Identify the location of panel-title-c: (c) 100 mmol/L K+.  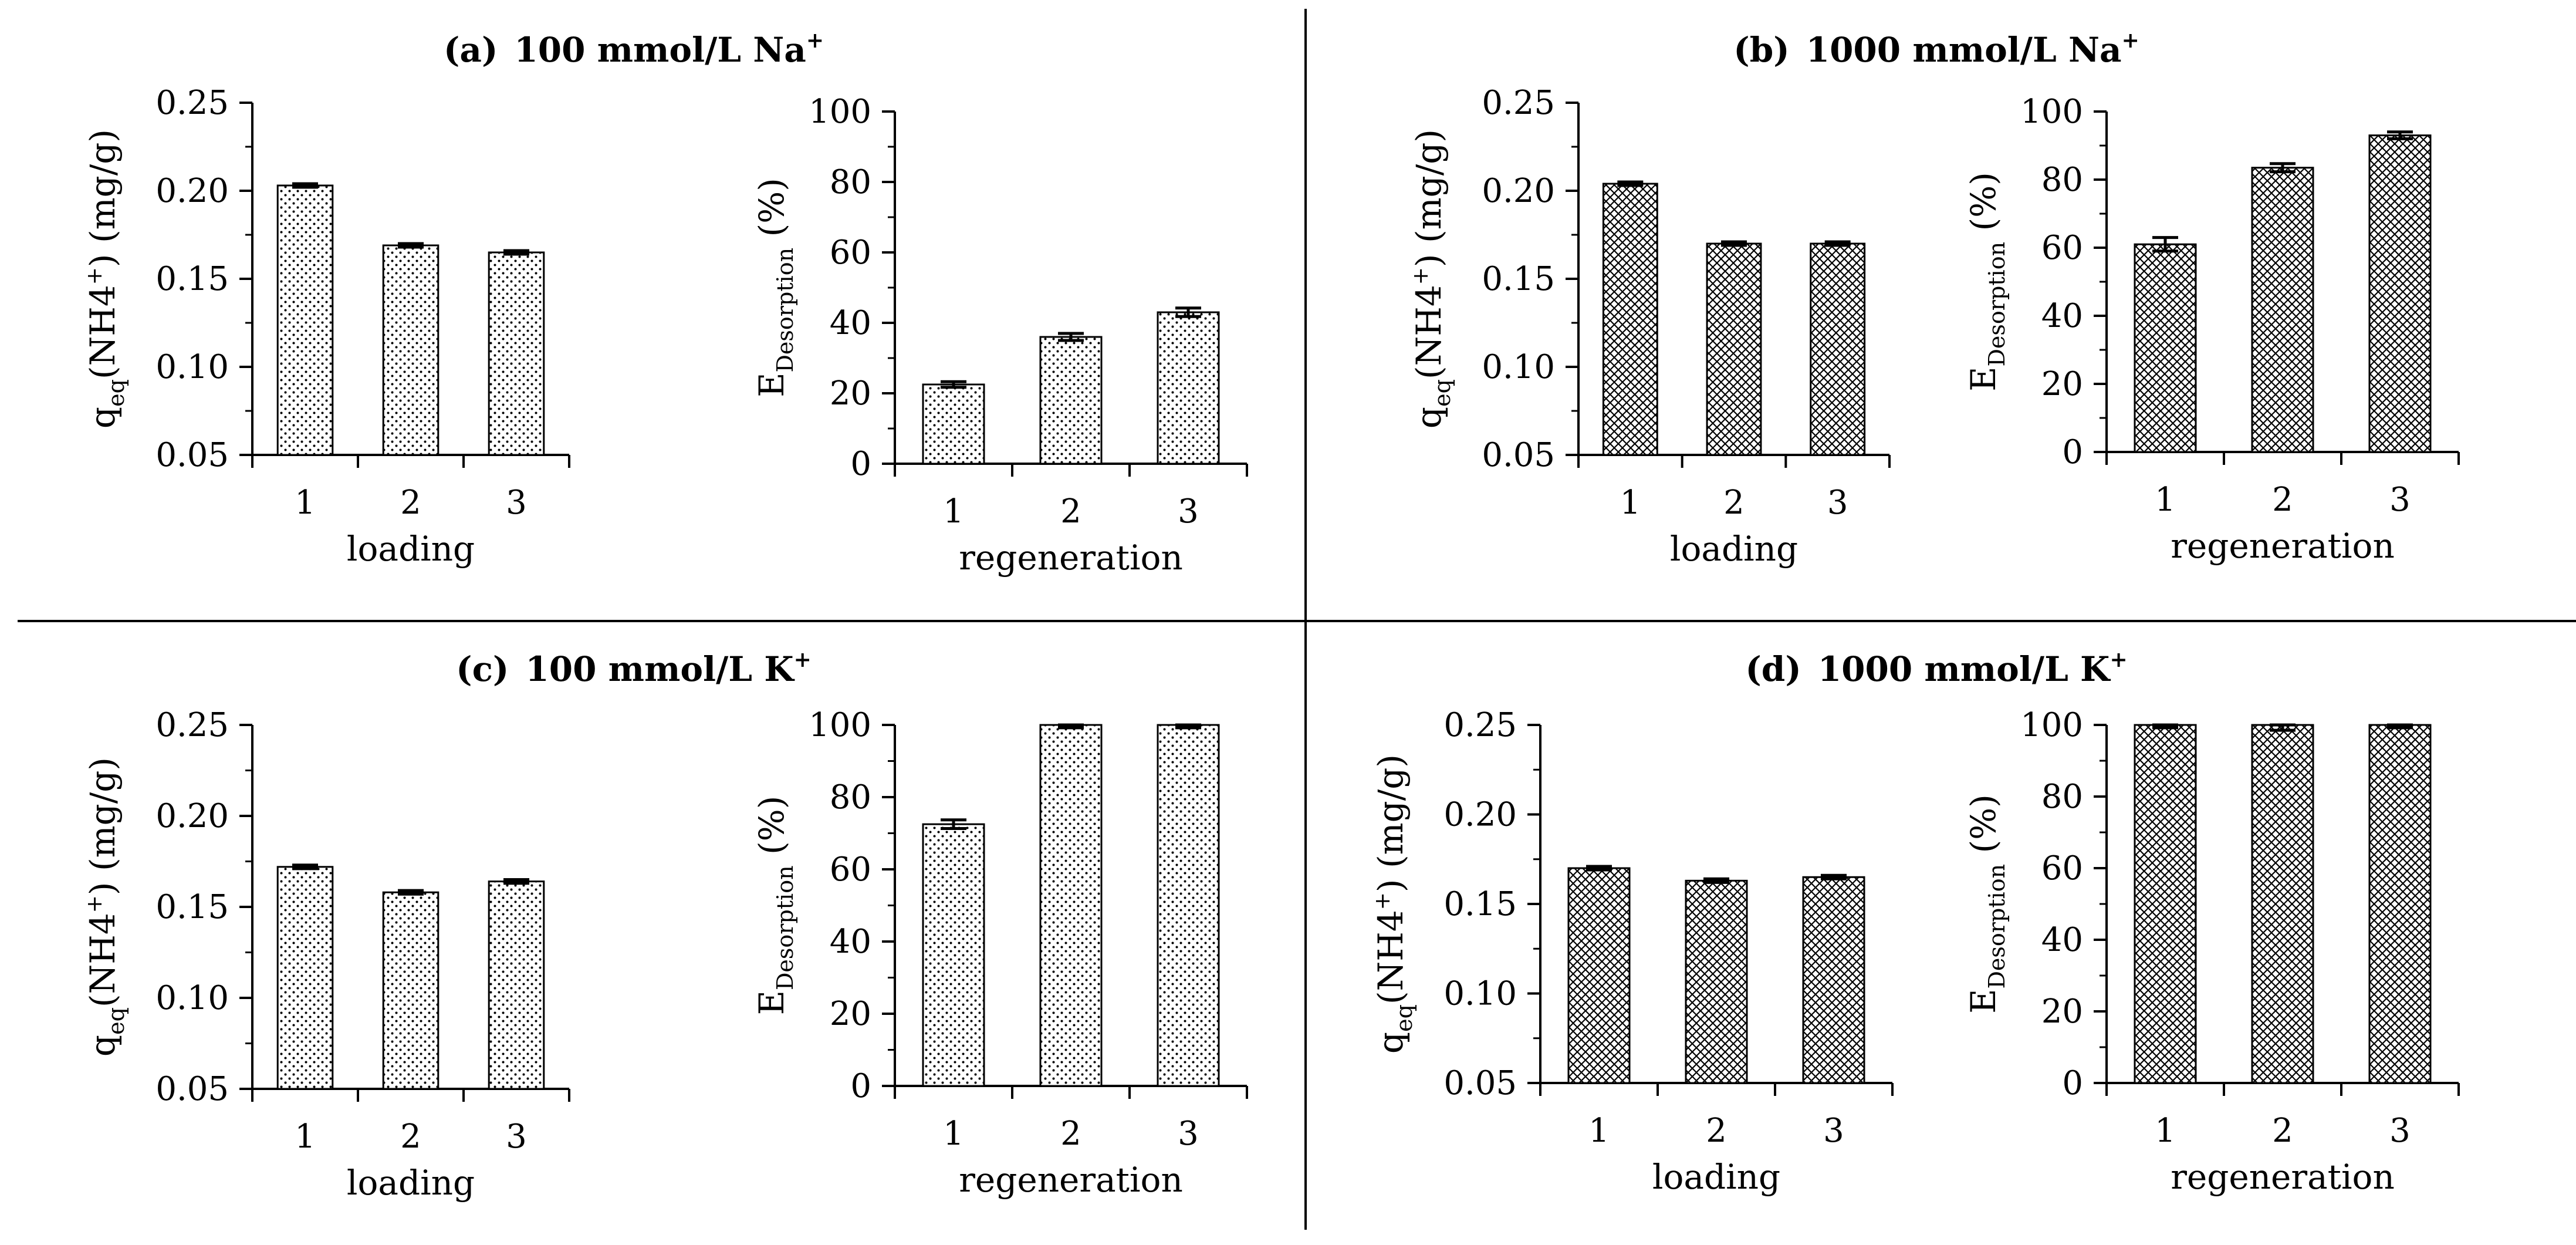
(634, 668).